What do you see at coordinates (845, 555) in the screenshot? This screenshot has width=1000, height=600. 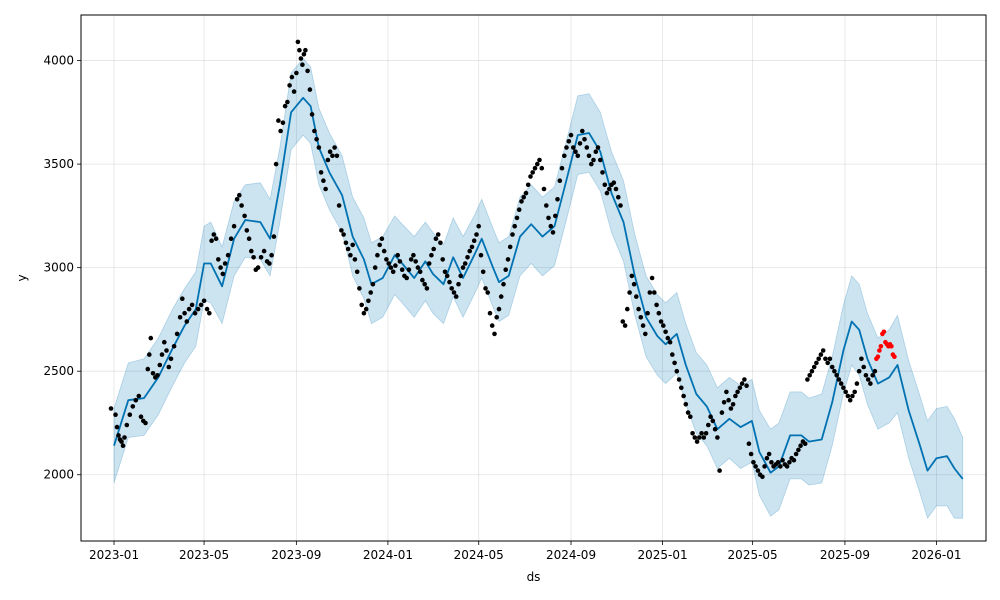 I see `x-tick-label: 2025-09` at bounding box center [845, 555].